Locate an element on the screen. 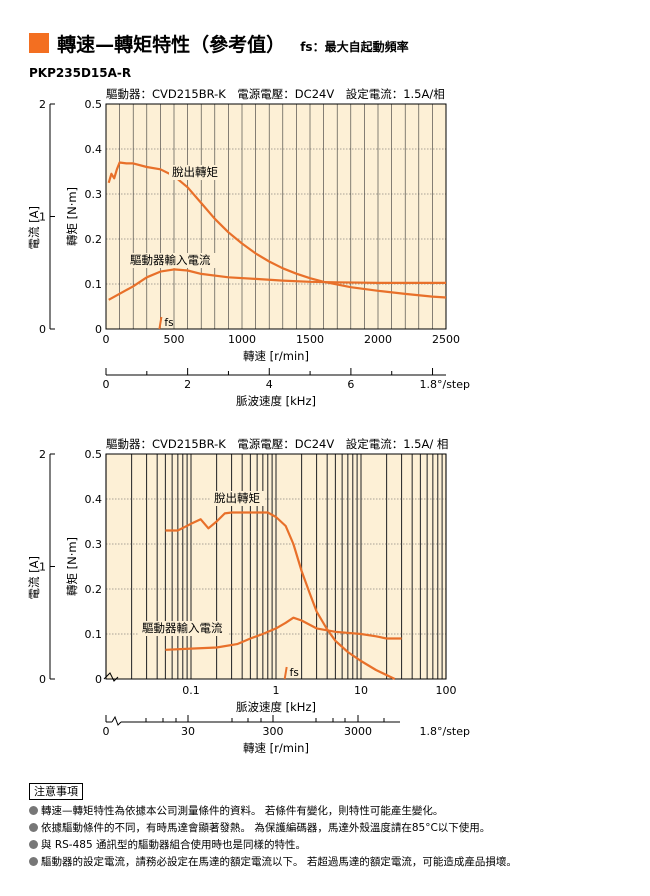 The image size is (650, 896). pulse-tick-label: 0 is located at coordinates (106, 384).